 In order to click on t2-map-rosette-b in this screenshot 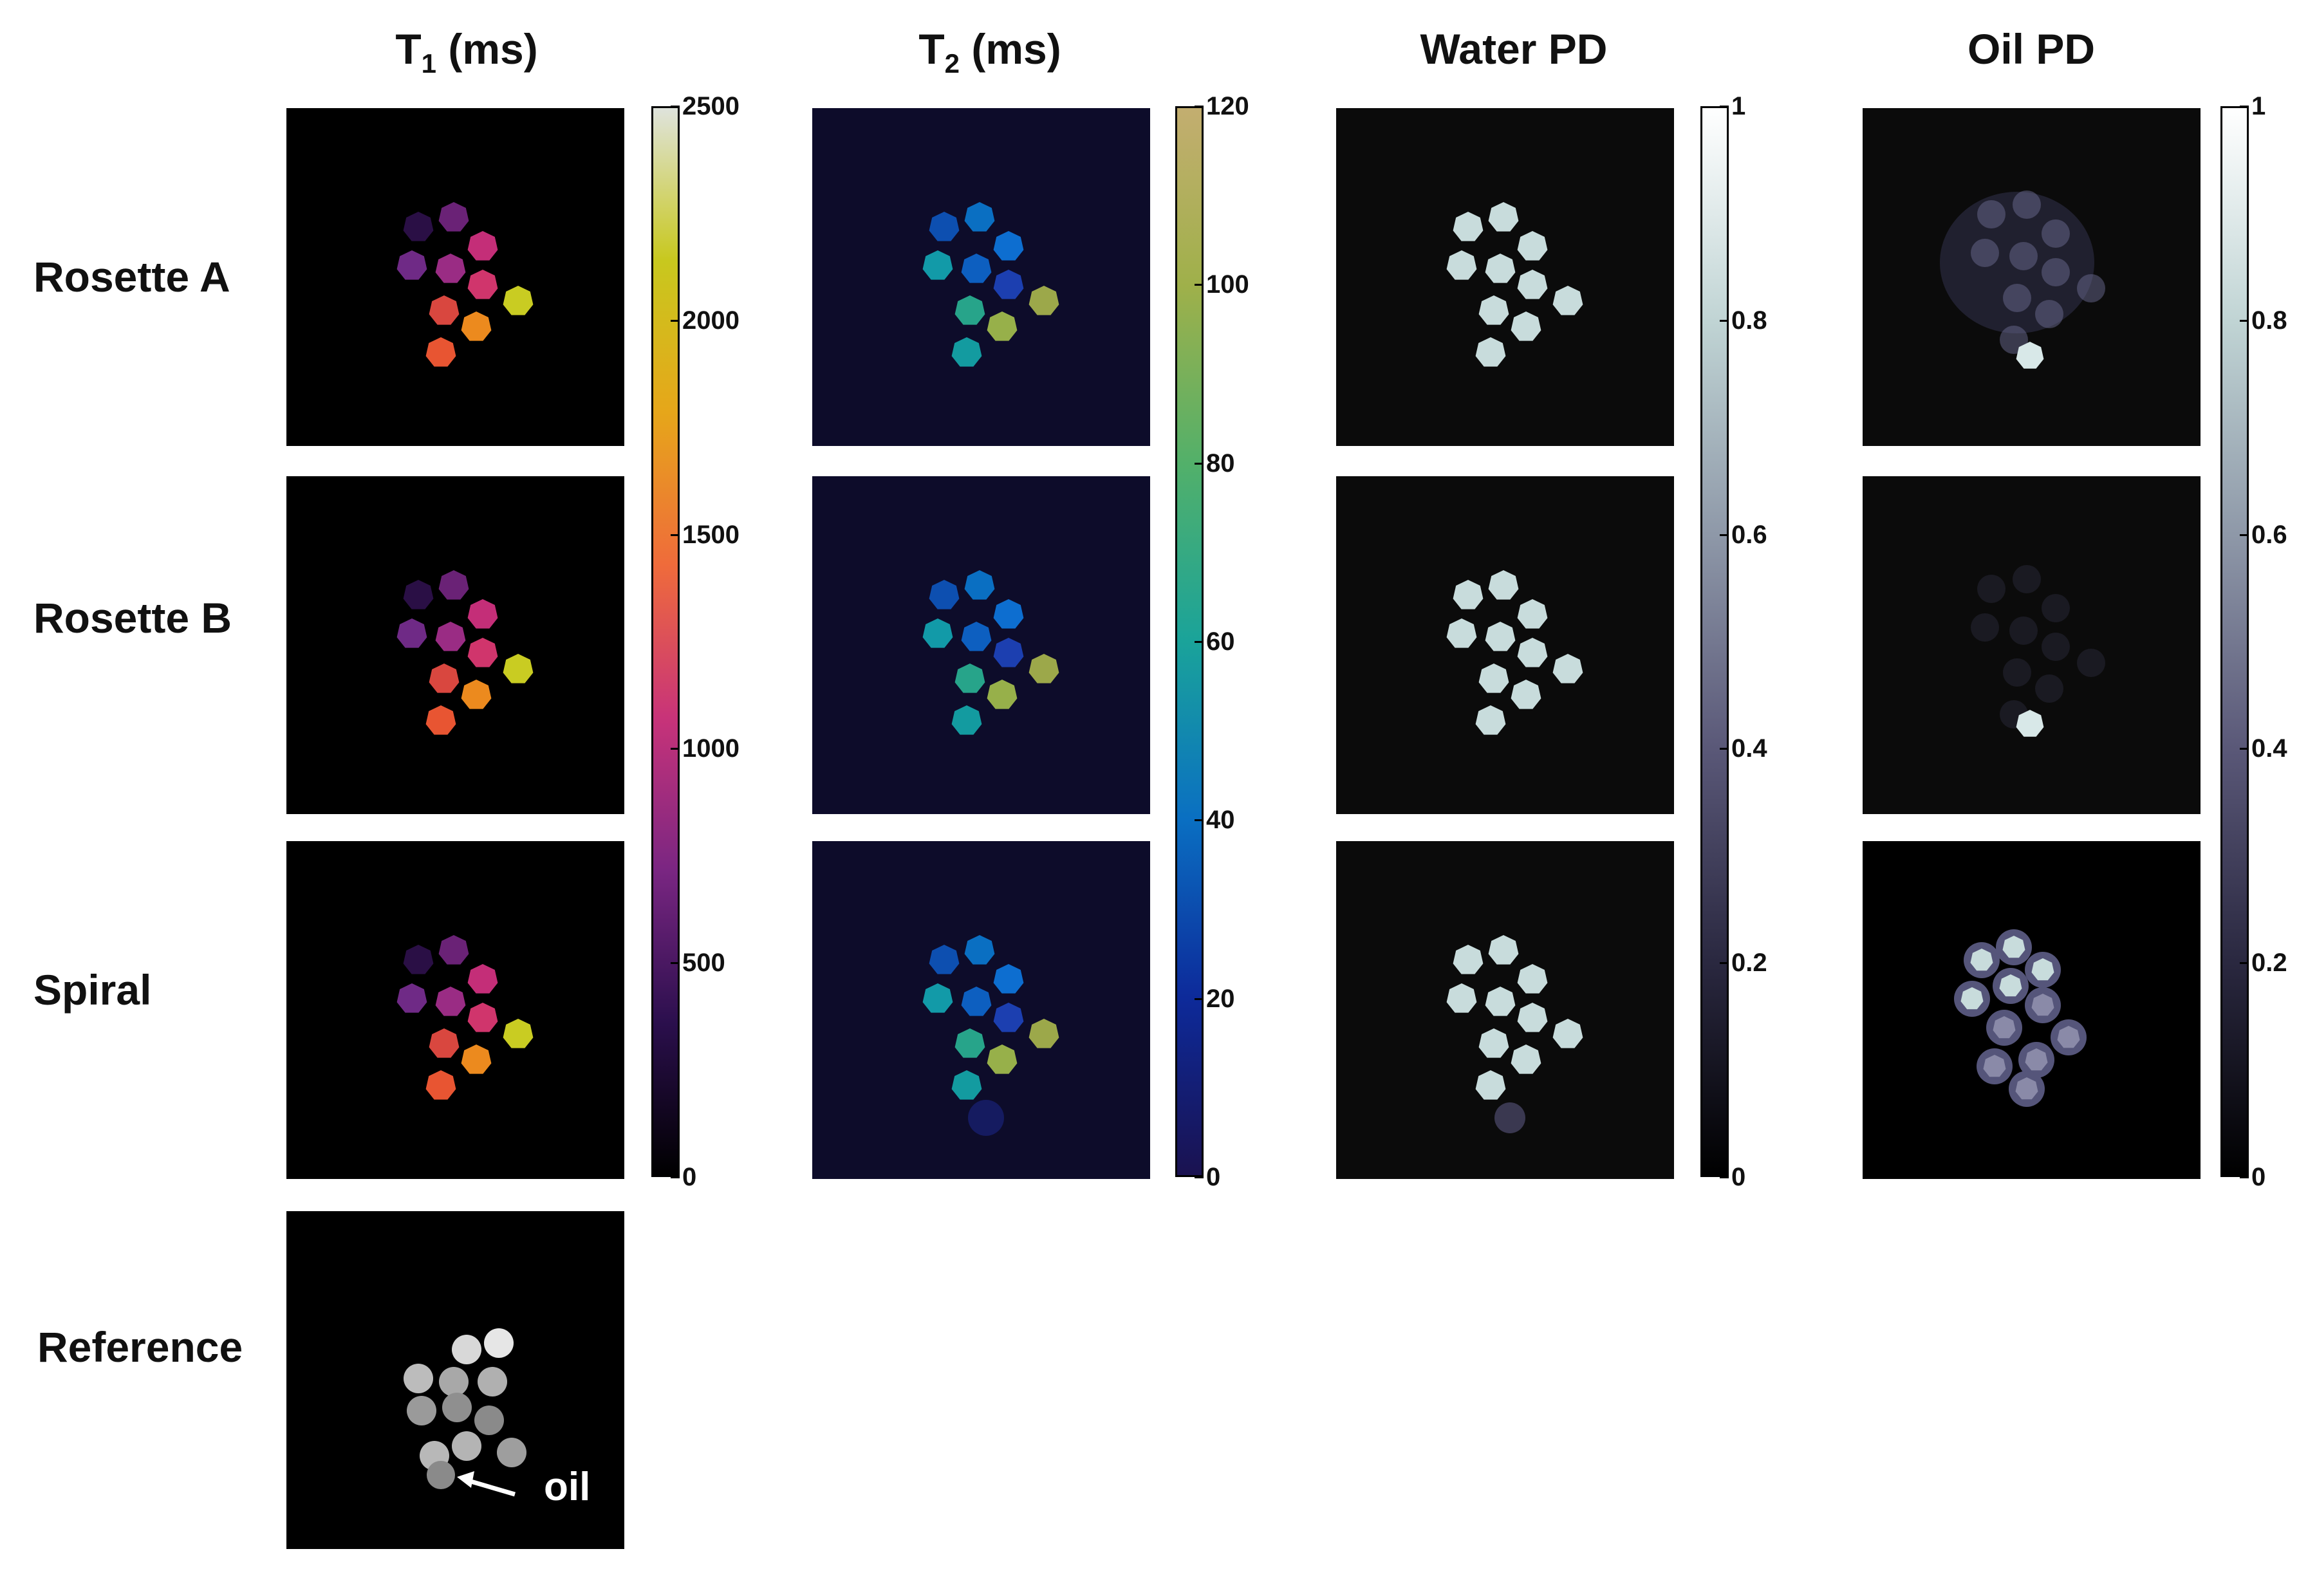, I will do `click(981, 645)`.